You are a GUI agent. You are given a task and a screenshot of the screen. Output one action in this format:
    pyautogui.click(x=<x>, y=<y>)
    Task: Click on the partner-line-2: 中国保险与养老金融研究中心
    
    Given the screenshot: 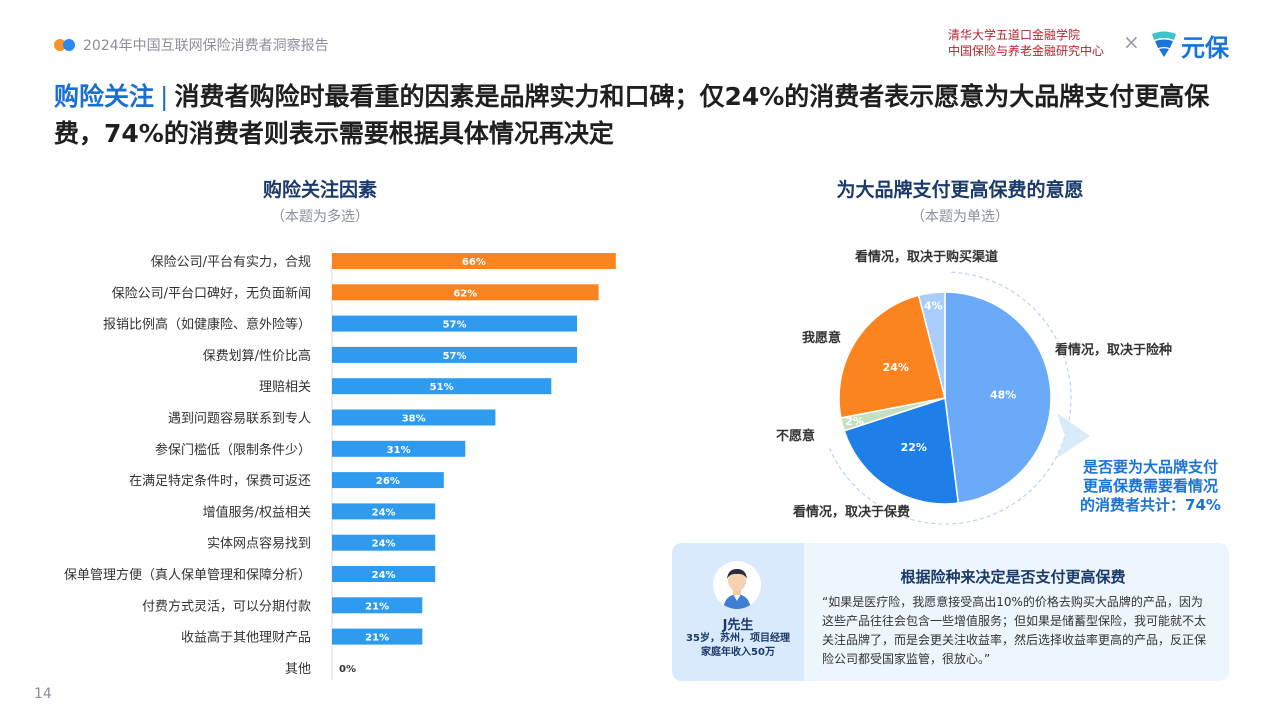 What is the action you would take?
    pyautogui.click(x=1026, y=51)
    